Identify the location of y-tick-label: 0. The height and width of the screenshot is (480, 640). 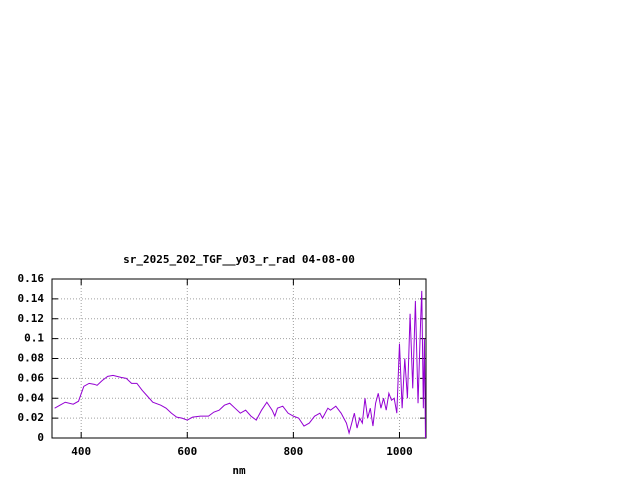
(40, 437).